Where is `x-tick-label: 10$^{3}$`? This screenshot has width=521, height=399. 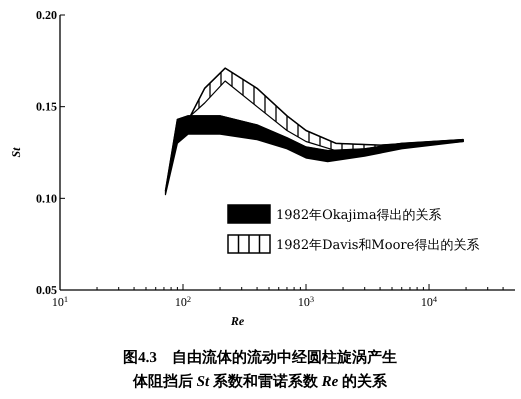 x-tick-label: 10$^{3}$ is located at coordinates (306, 301).